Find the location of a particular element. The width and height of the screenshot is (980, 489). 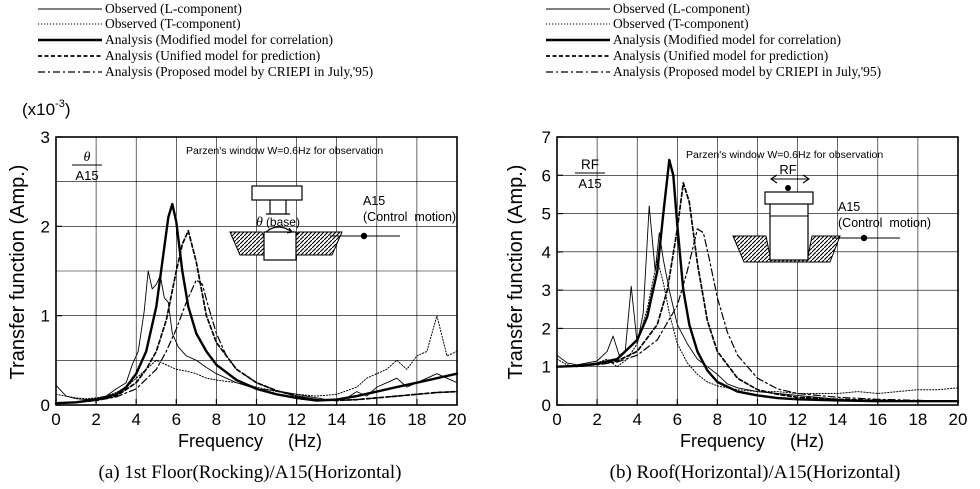

control-point-desc-b: (Control motion) is located at coordinates (884, 223).